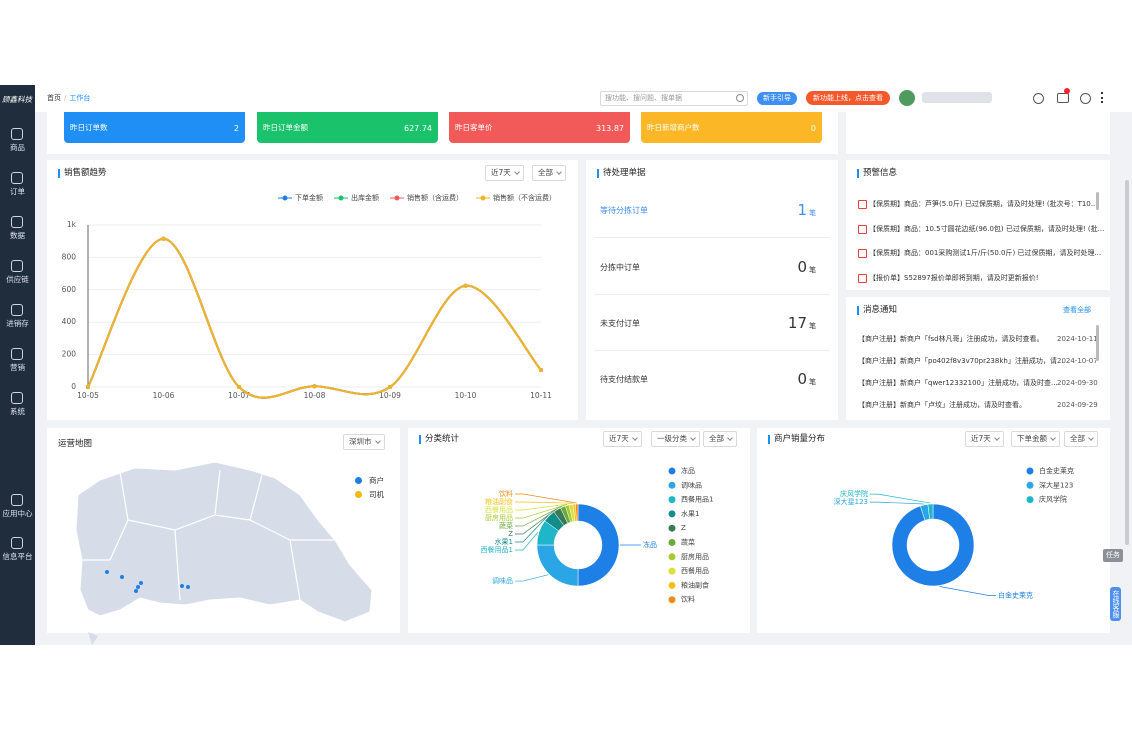 Image resolution: width=1132 pixels, height=732 pixels. What do you see at coordinates (978, 133) in the screenshot?
I see `stat-panel-right` at bounding box center [978, 133].